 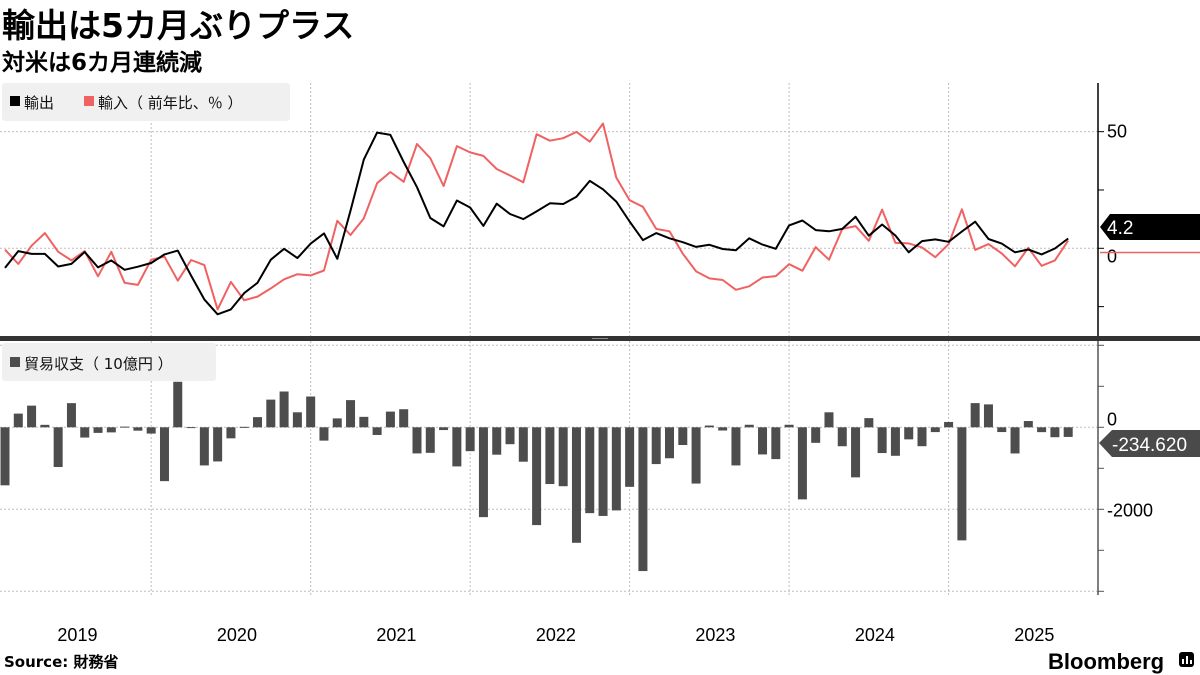 I want to click on top-legend-bg, so click(x=146, y=102).